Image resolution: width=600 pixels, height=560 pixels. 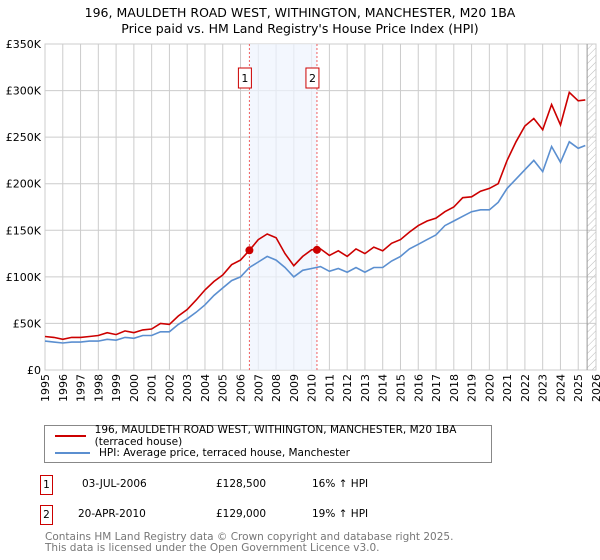 I want to click on x-tick-label: 2011, so click(x=329, y=388).